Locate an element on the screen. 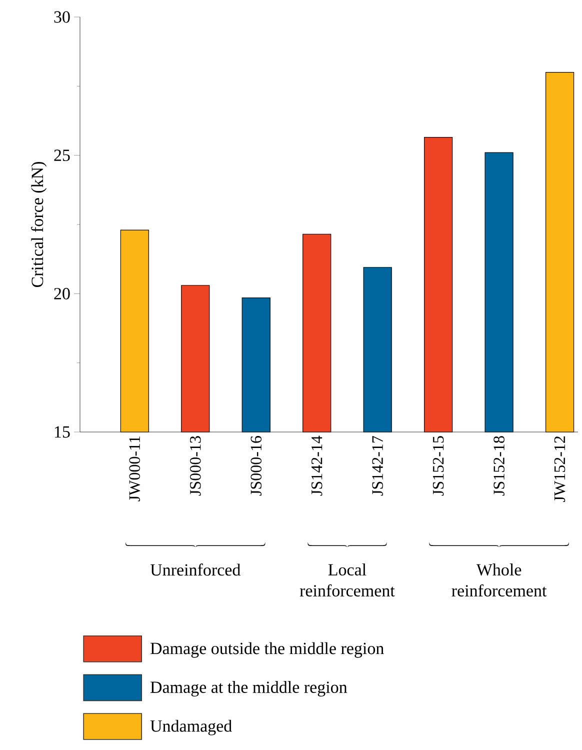 The width and height of the screenshot is (582, 750). y-tick-label: 15 is located at coordinates (62, 432).